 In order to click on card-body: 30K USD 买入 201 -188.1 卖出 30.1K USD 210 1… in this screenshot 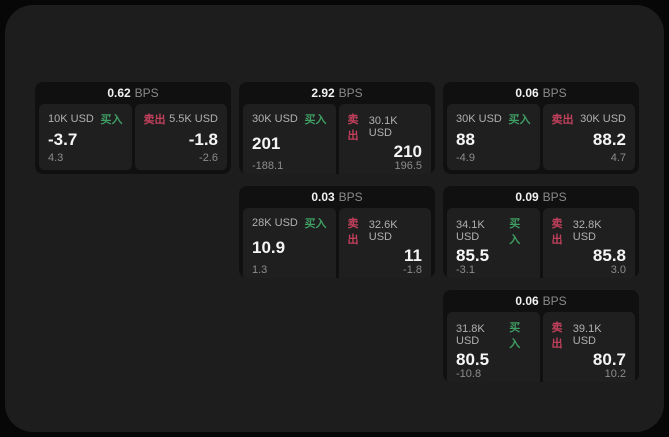, I will do `click(337, 139)`.